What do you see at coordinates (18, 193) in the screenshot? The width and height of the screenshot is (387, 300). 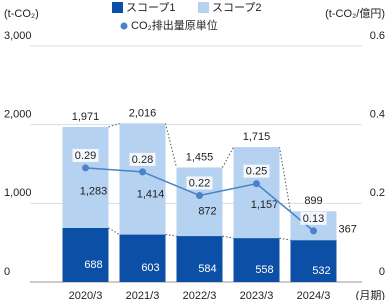 I see `y-tick-label: 1,000` at bounding box center [18, 193].